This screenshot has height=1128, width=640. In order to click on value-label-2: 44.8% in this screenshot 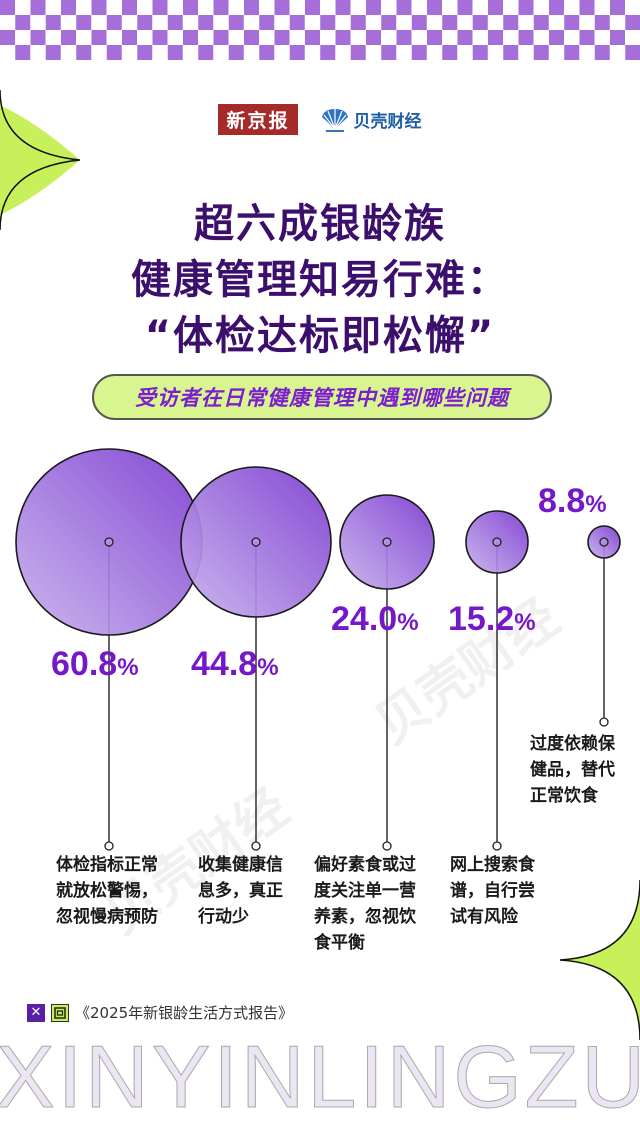, I will do `click(235, 664)`.